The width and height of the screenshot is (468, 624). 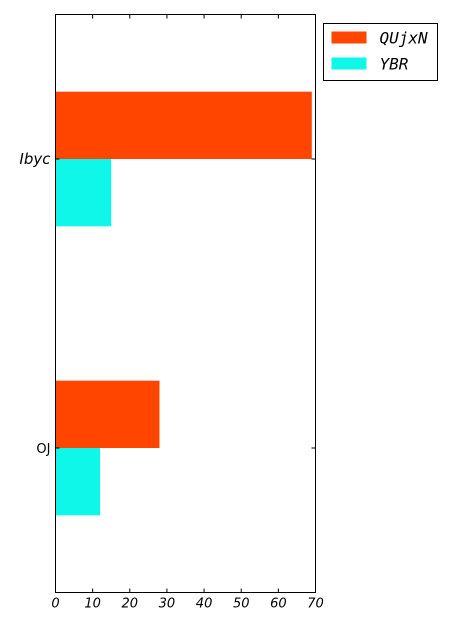 What do you see at coordinates (204, 604) in the screenshot?
I see `x-tick-label-40: 40` at bounding box center [204, 604].